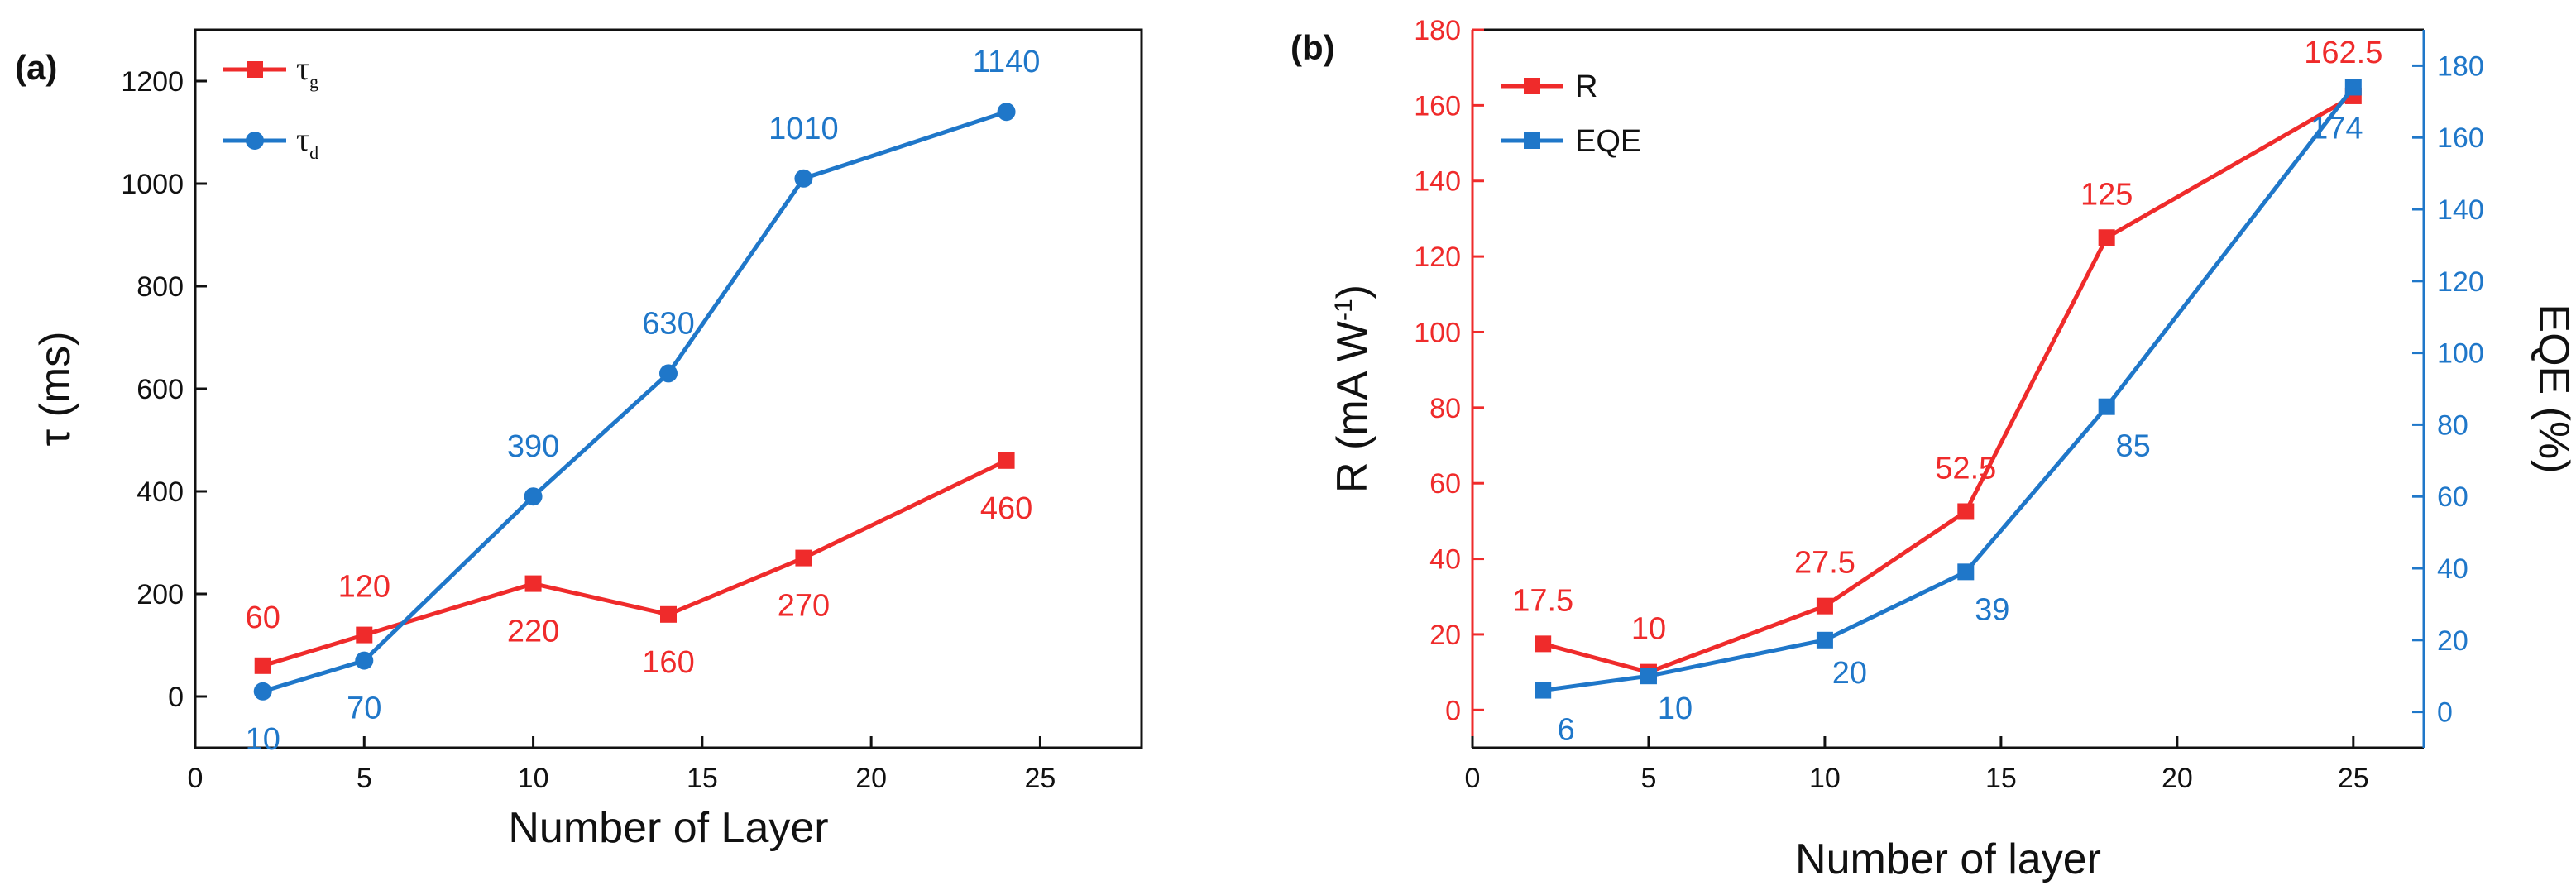 Image resolution: width=2576 pixels, height=895 pixels. Describe the element at coordinates (36, 67) in the screenshot. I see `panel-label: (a)` at that location.